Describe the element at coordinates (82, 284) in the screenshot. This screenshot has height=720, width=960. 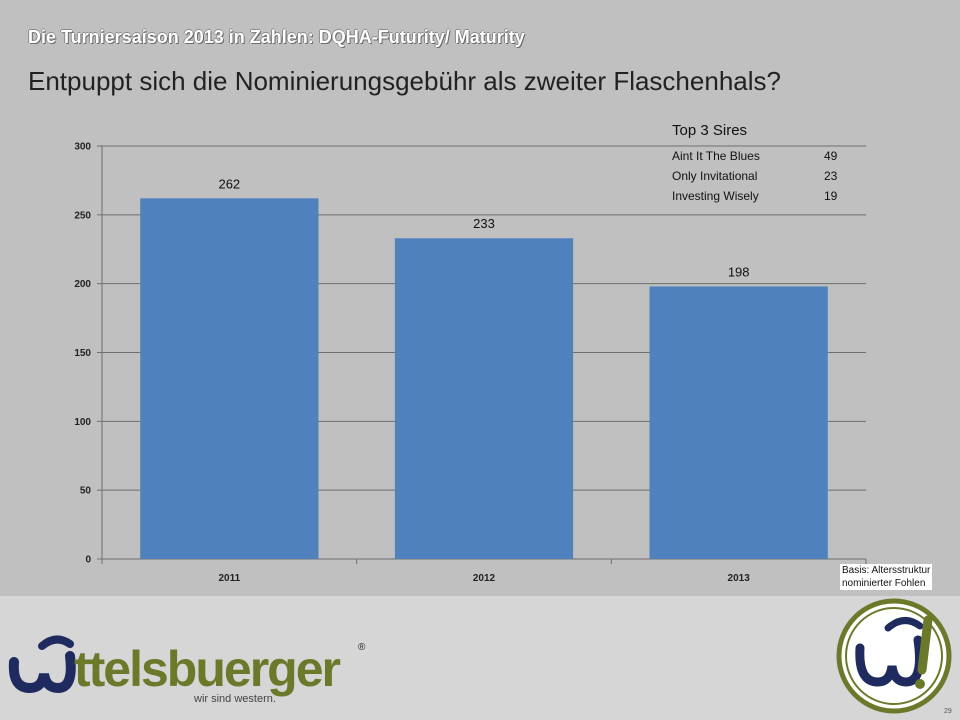
I see `y-tick-label: 200` at that location.